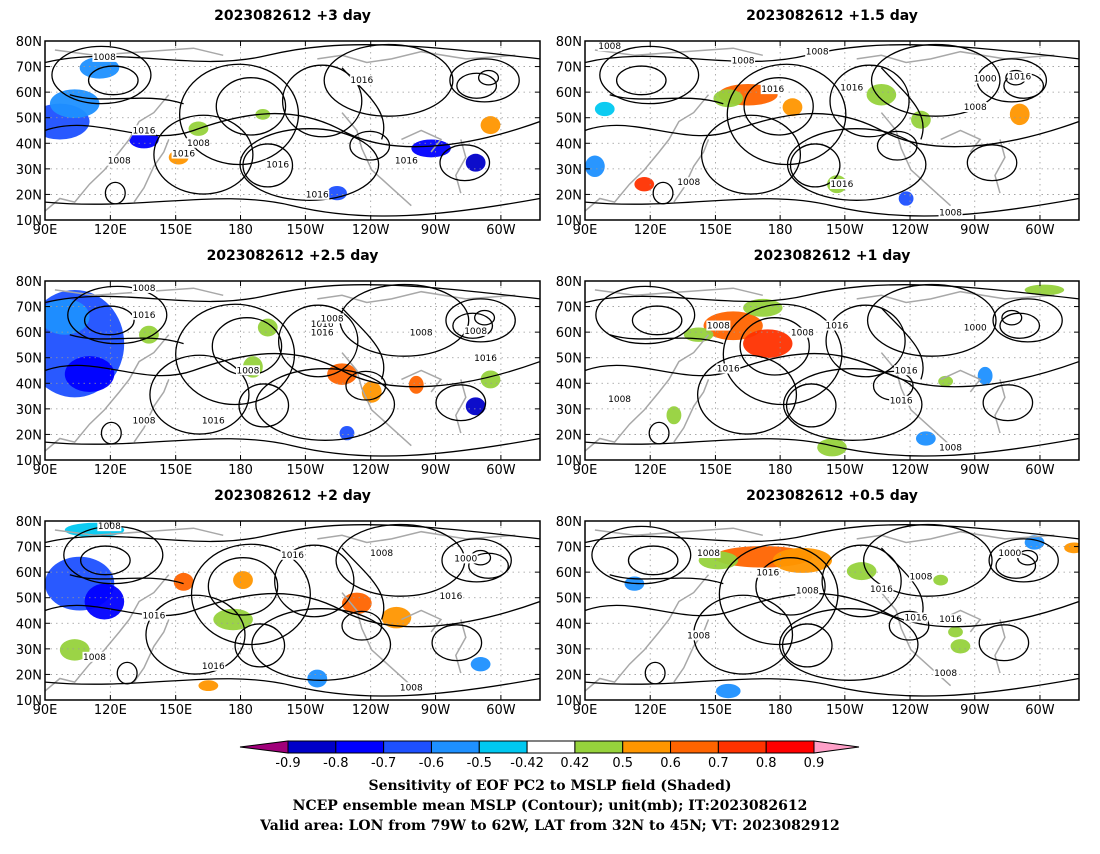  I want to click on panel-title: 2023082612 +1.5 day, so click(832, 16).